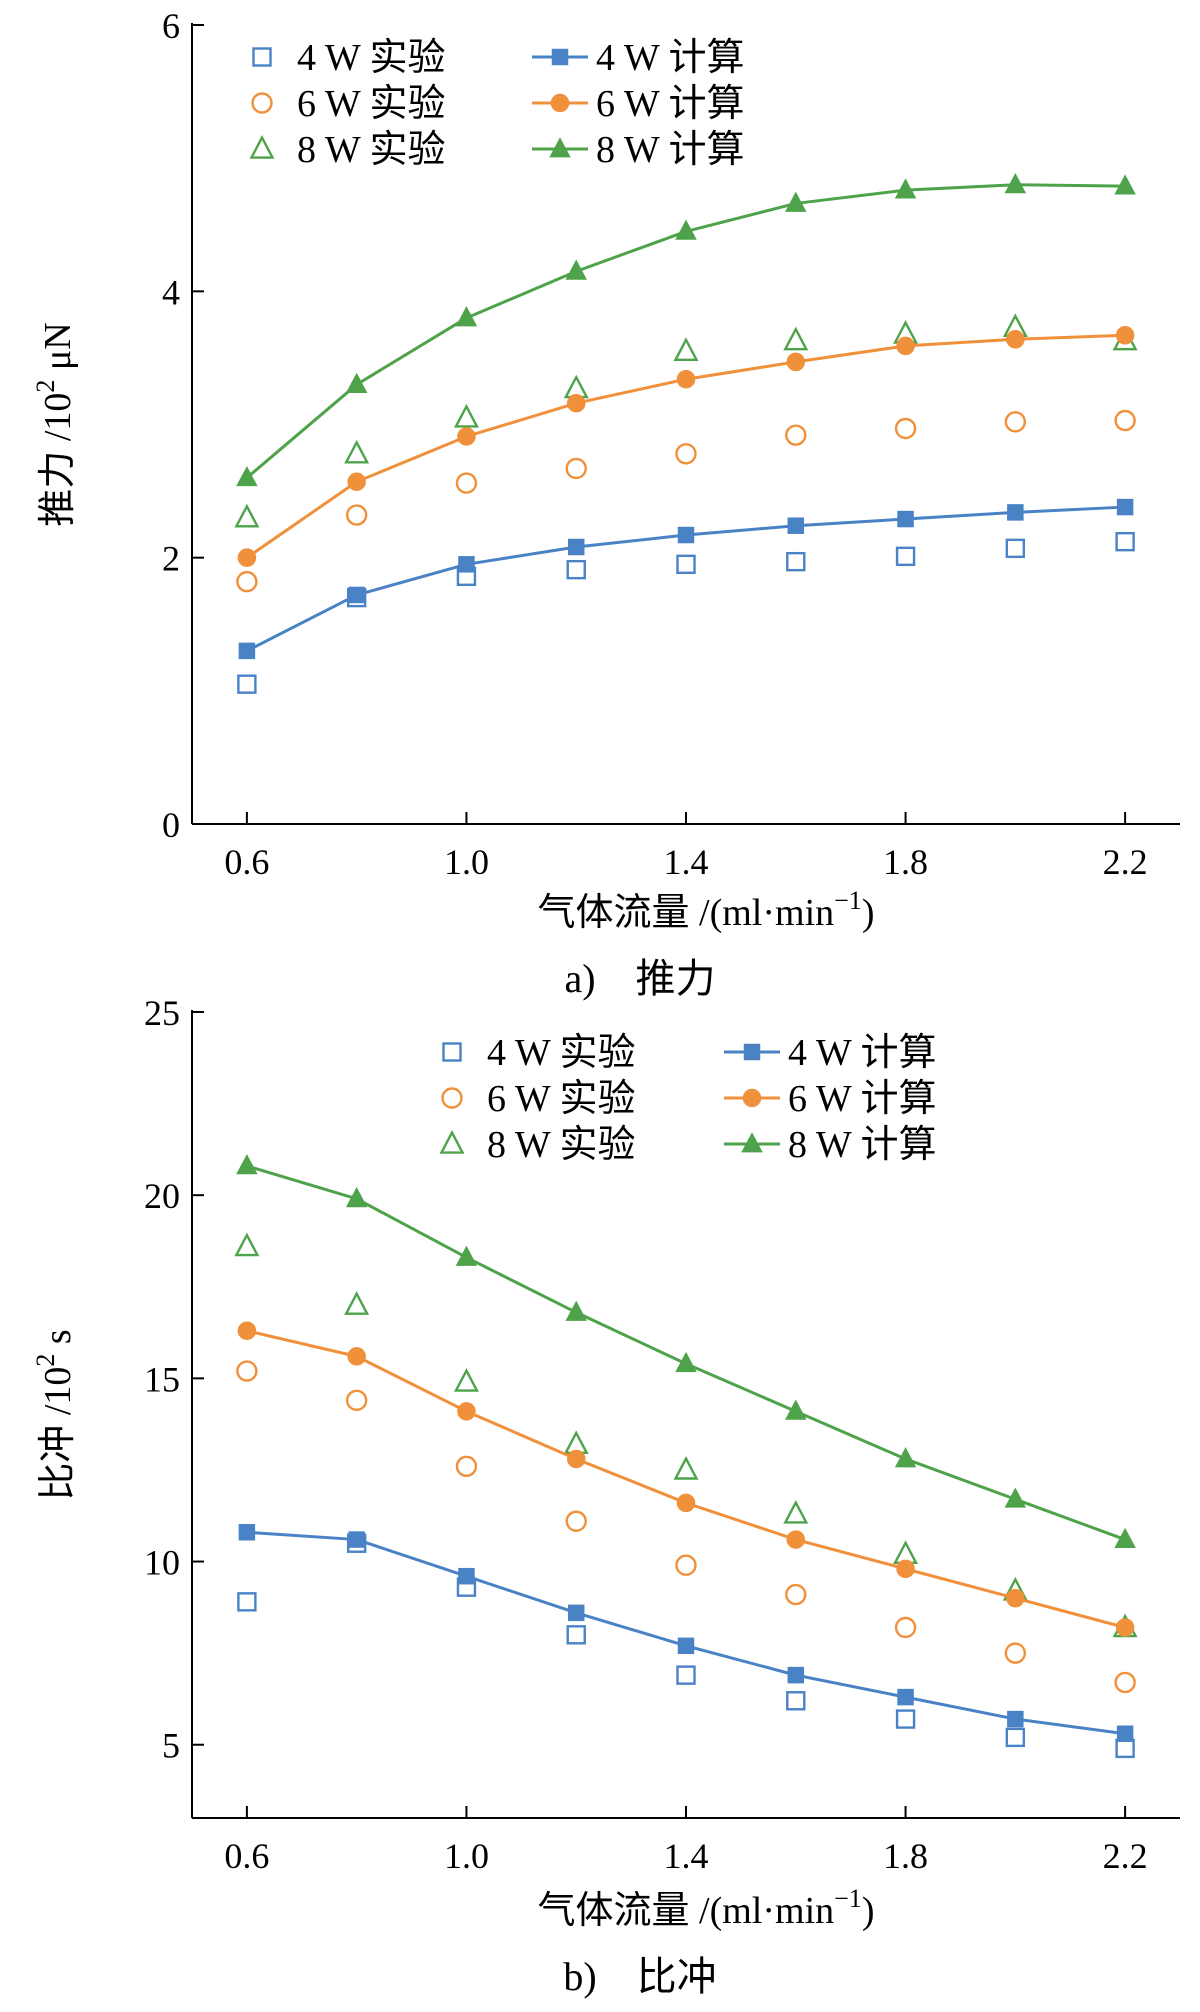  I want to click on legend-label: 6 W 计算, so click(862, 1099).